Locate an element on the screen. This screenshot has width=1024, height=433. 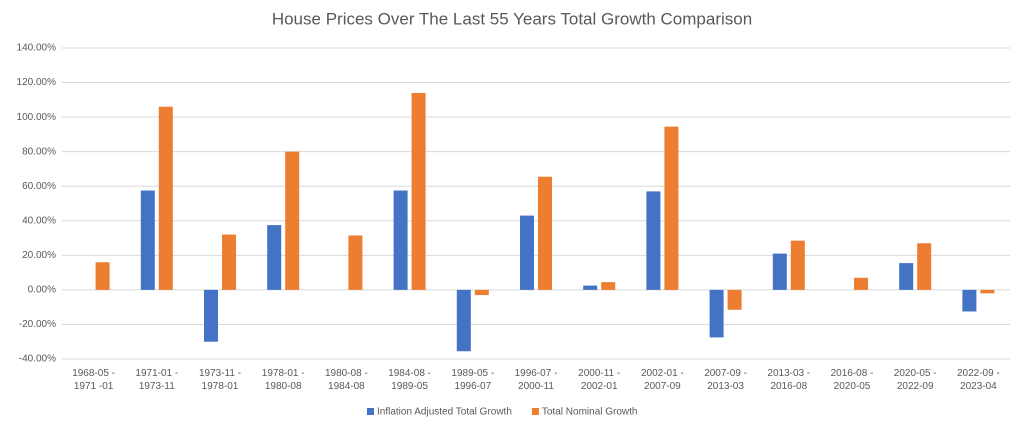
y-tick-label: 100.00% is located at coordinates (37, 117).